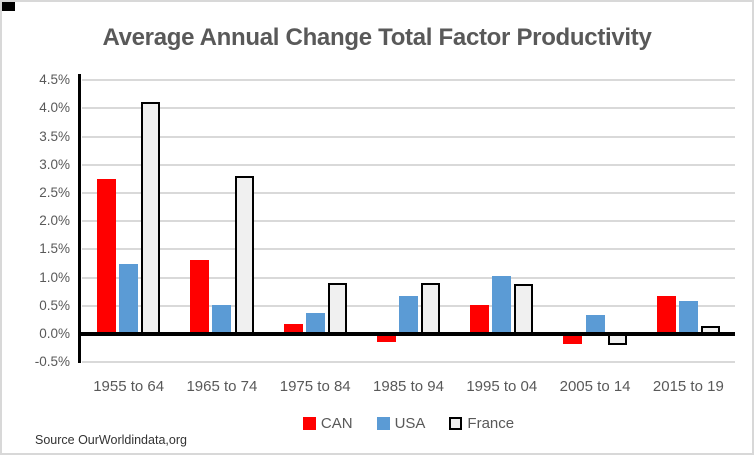 This screenshot has width=754, height=455. I want to click on corner-mark, so click(8, 6).